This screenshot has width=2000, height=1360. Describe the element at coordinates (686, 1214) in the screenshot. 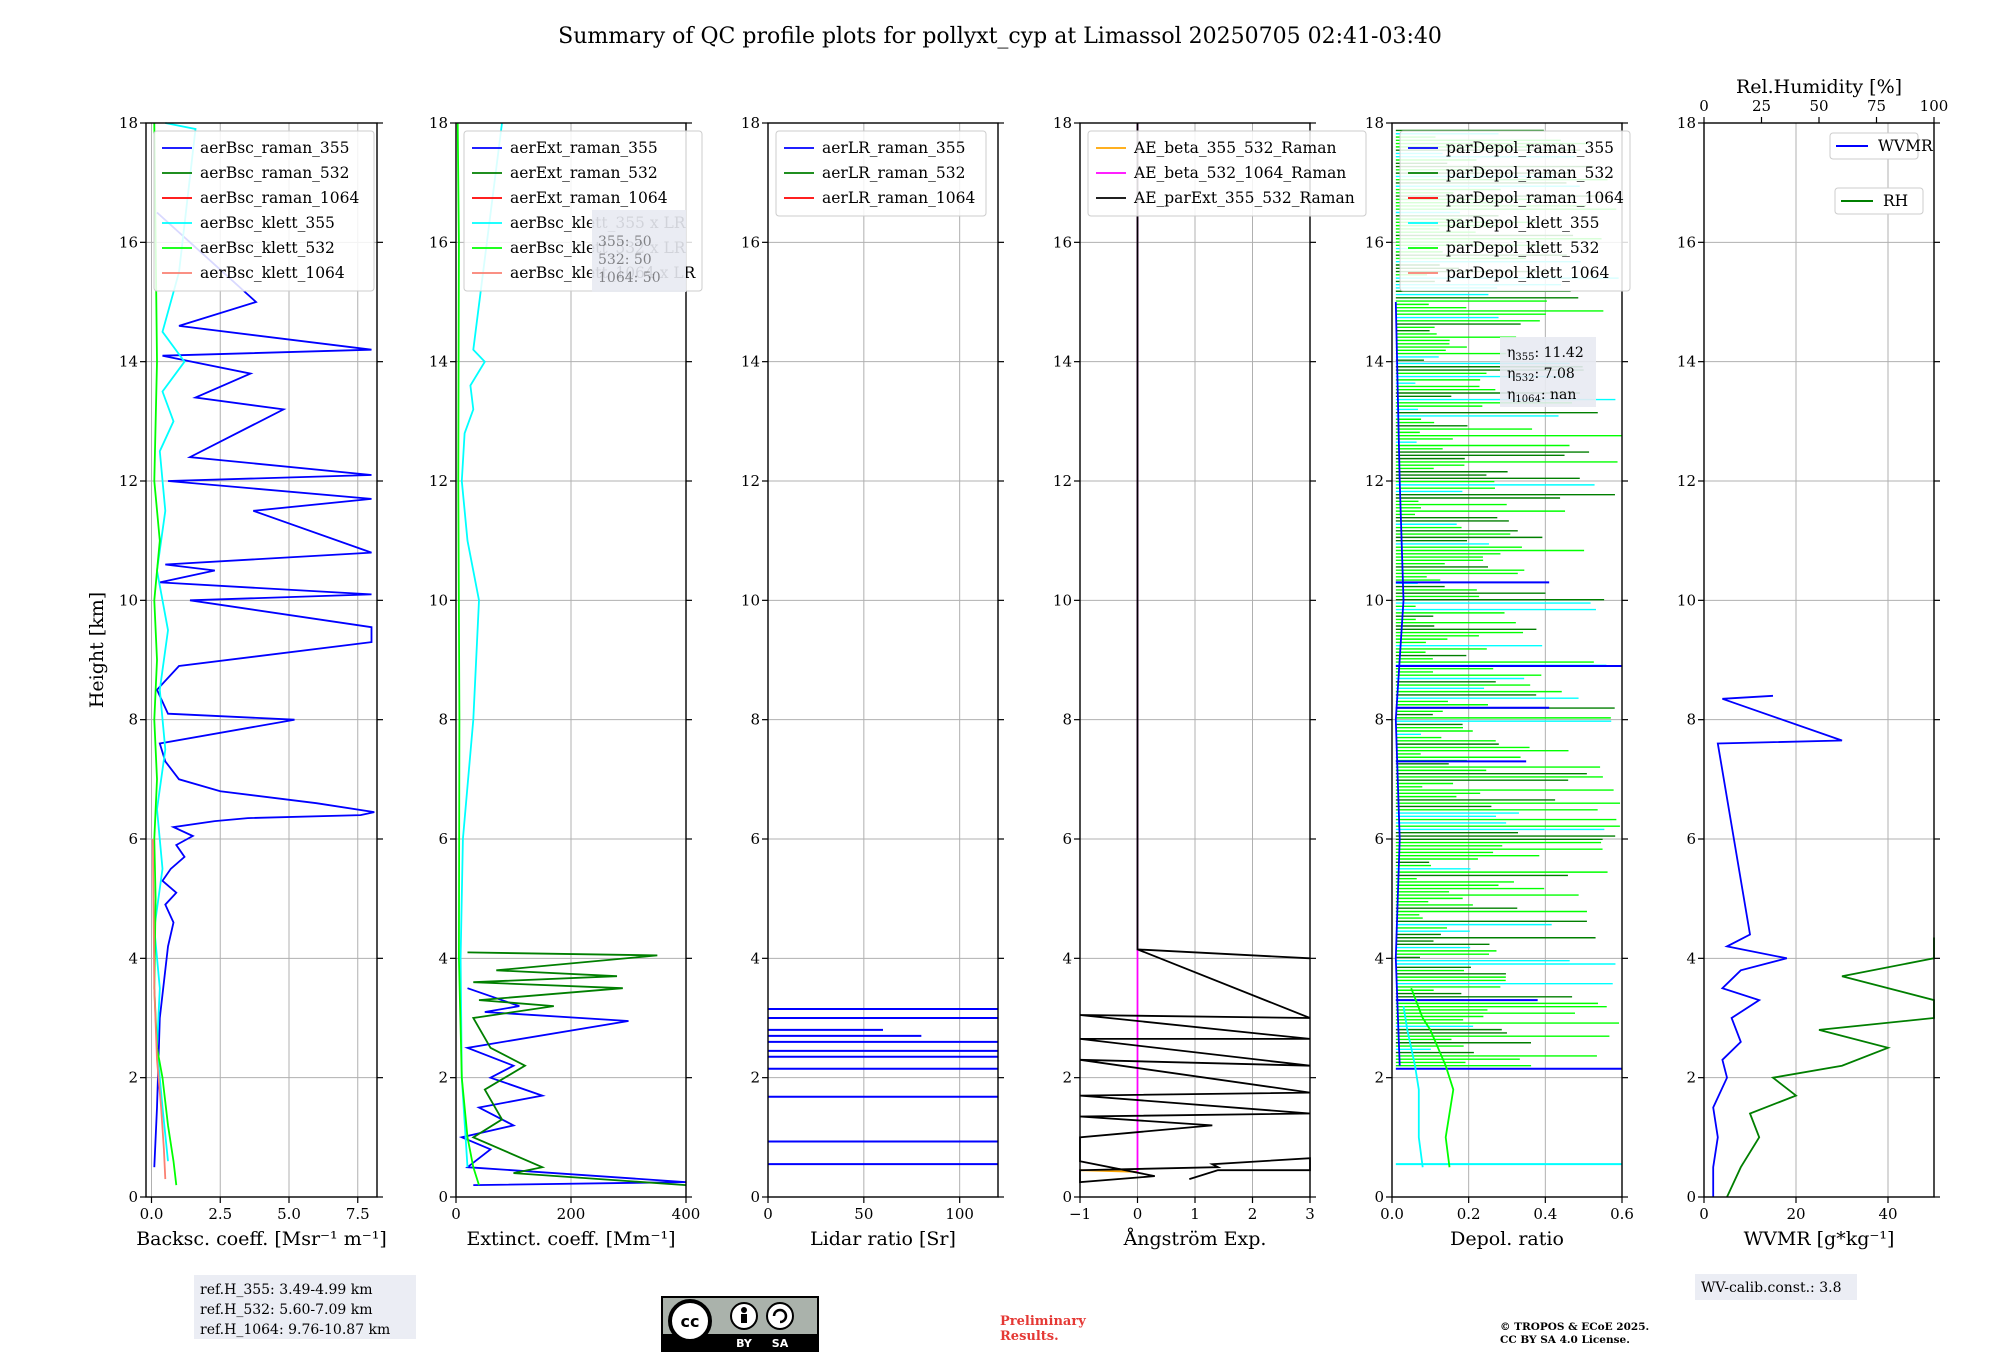

I see `x-tick-label: 400` at that location.